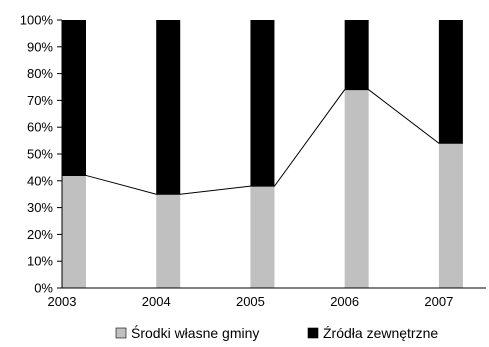  What do you see at coordinates (37, 20) in the screenshot?
I see `y-tick-label: 100%` at bounding box center [37, 20].